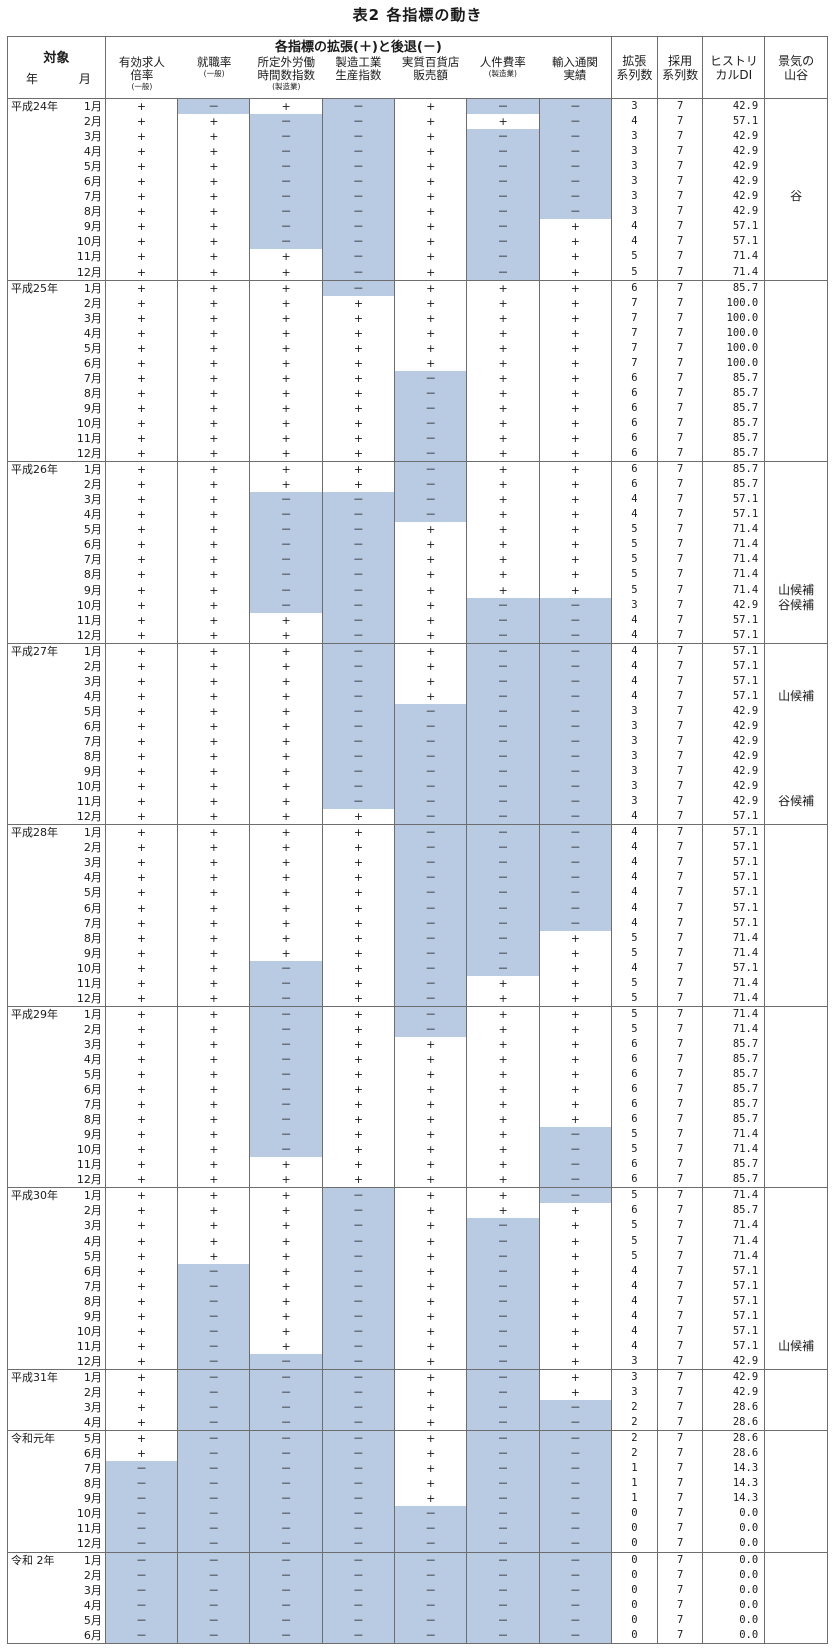 This screenshot has width=835, height=1650. What do you see at coordinates (734, 333) in the screenshot?
I see `historical-di-value: 100.0` at bounding box center [734, 333].